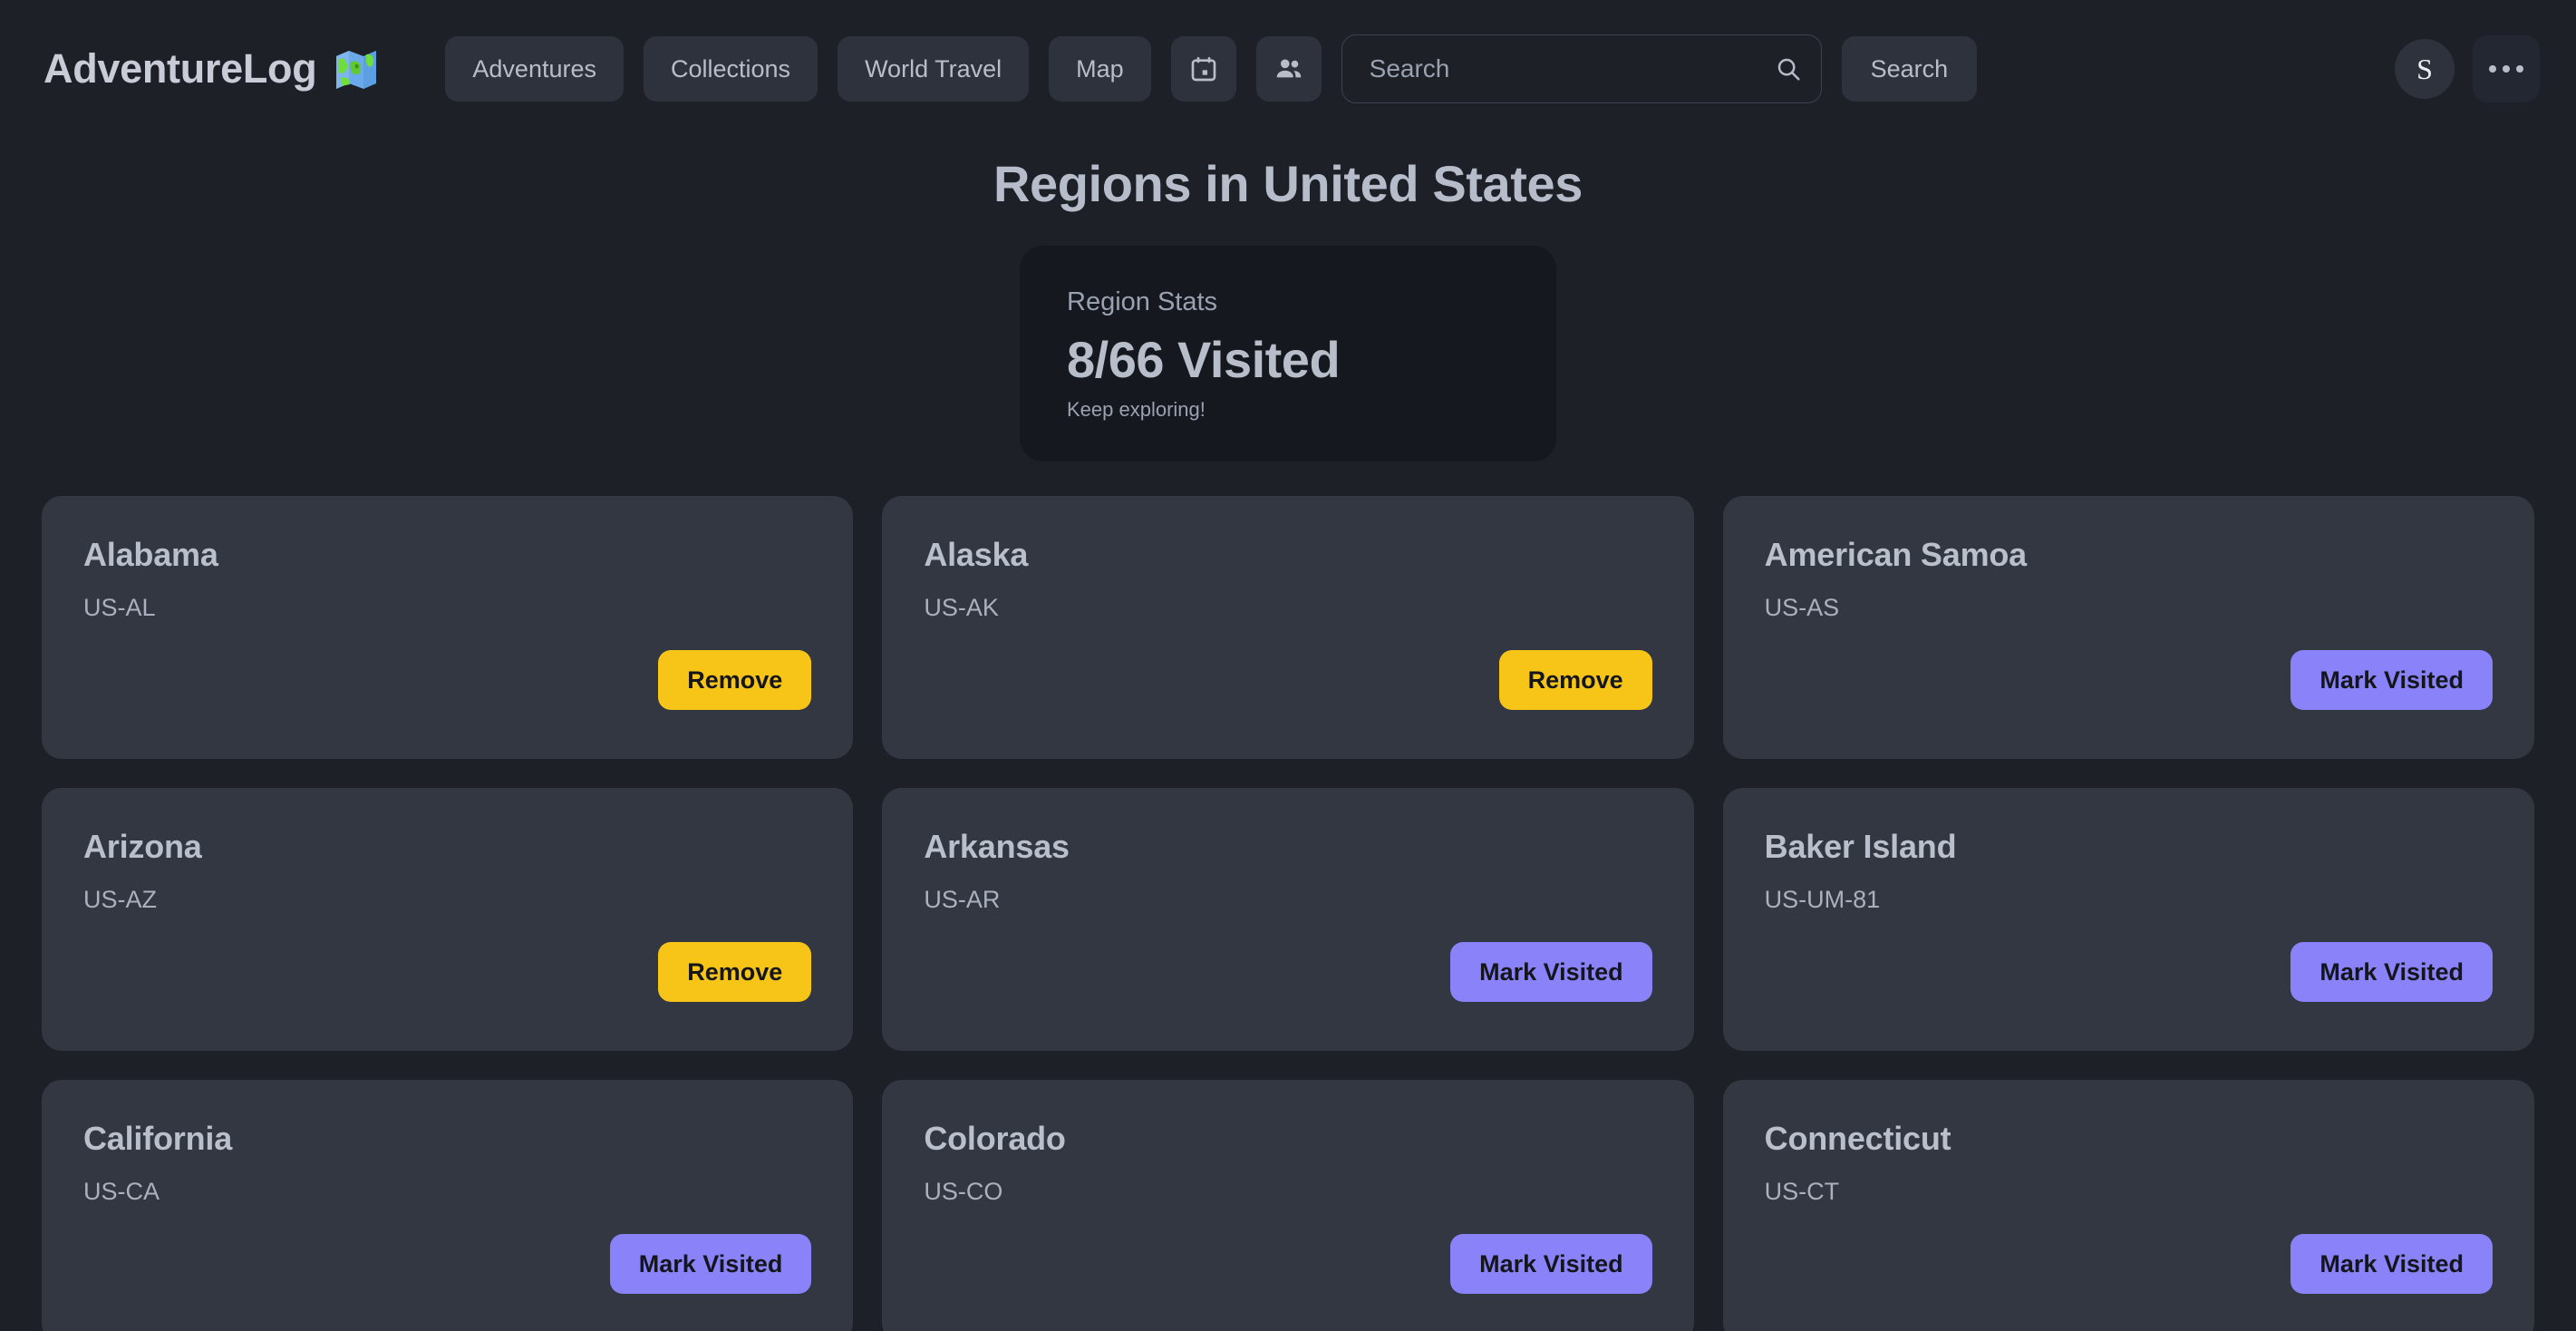 The height and width of the screenshot is (1331, 2576). Describe the element at coordinates (961, 608) in the screenshot. I see `region-code: US-AK` at that location.